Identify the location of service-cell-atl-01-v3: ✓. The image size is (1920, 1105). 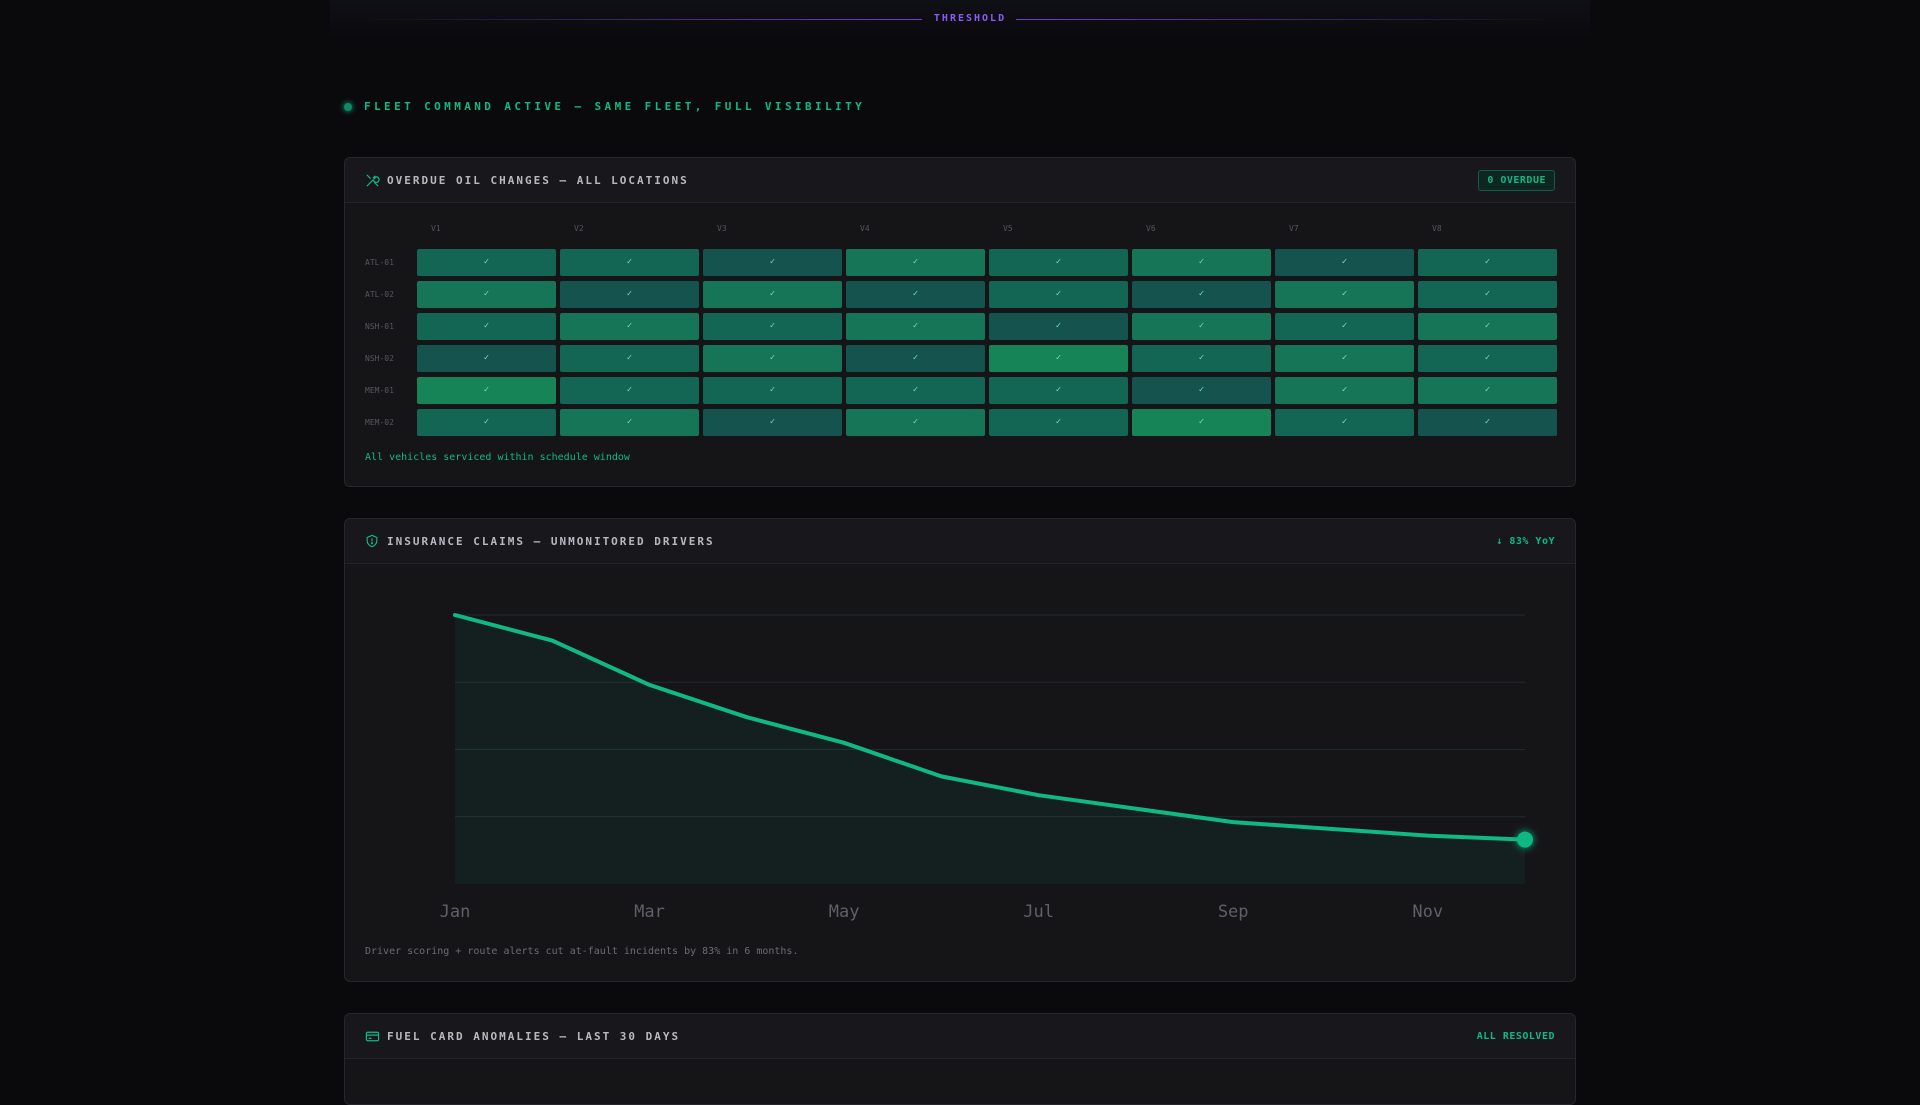
(772, 262).